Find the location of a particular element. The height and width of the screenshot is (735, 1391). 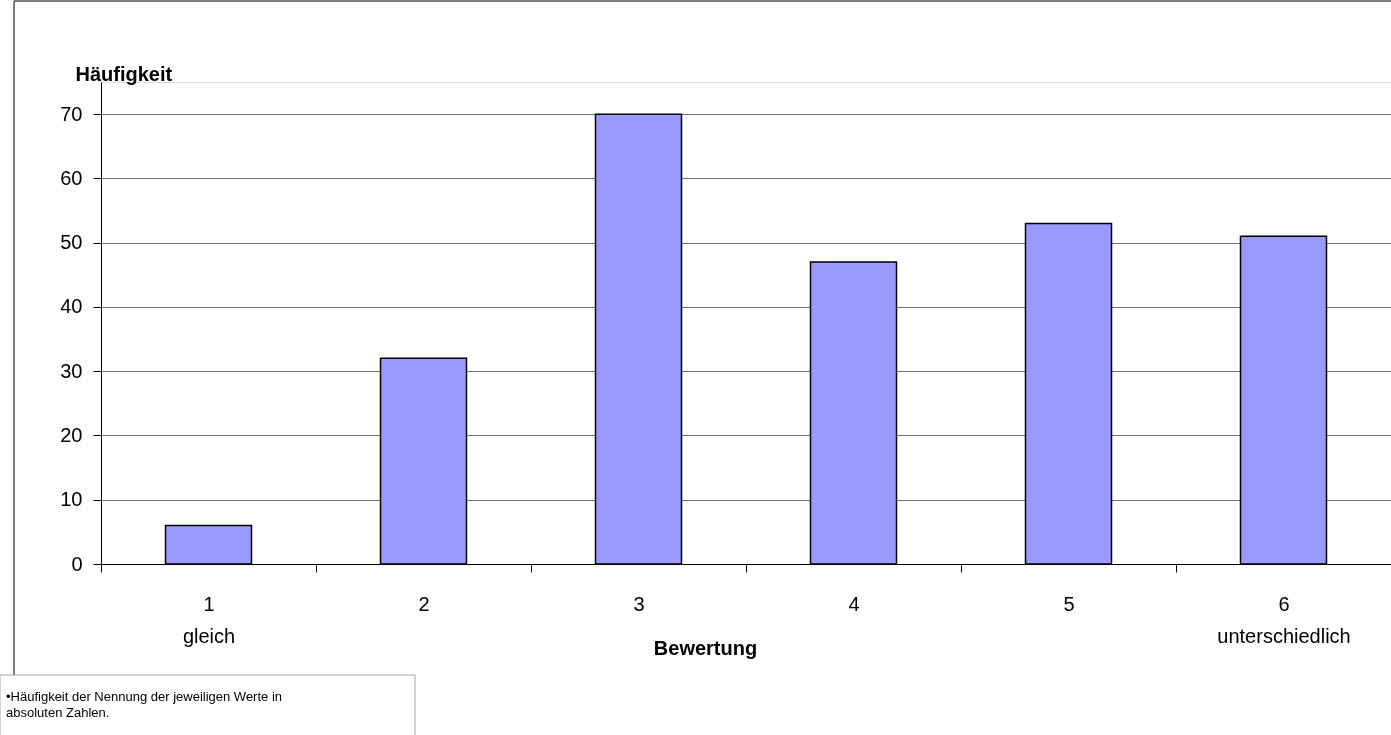

y-tick-label: 20 is located at coordinates (71, 434).